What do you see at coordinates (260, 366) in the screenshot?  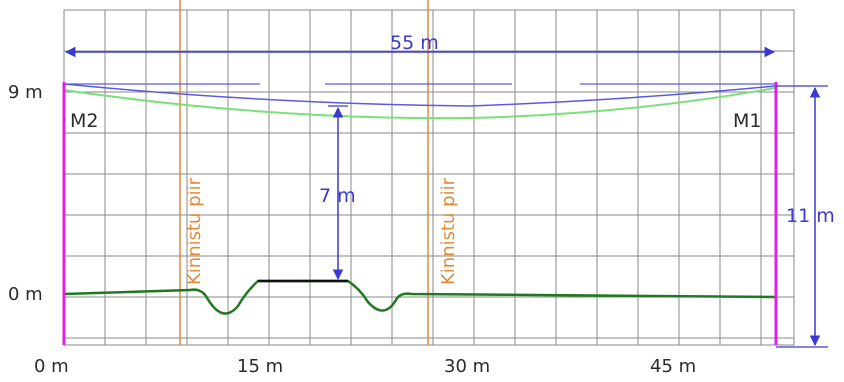 I see `x-axis-label-15: 15 m` at bounding box center [260, 366].